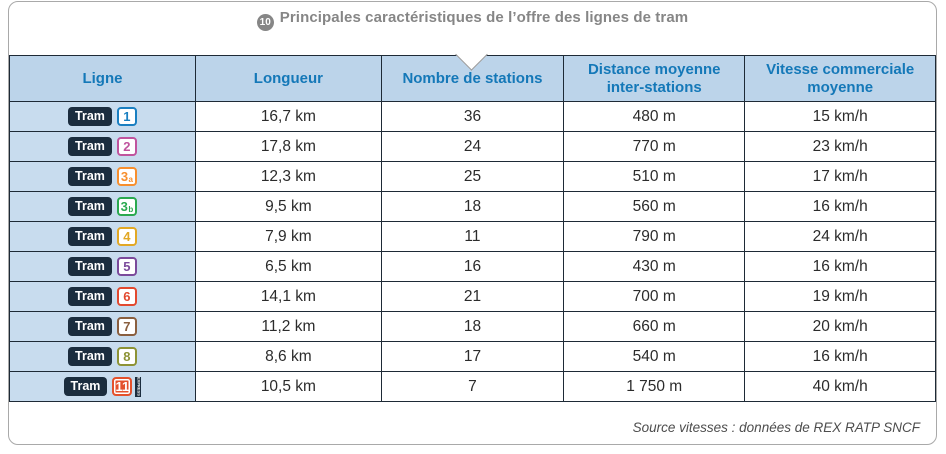 The height and width of the screenshot is (454, 946). What do you see at coordinates (126, 146) in the screenshot?
I see `line-number-badge: 2` at bounding box center [126, 146].